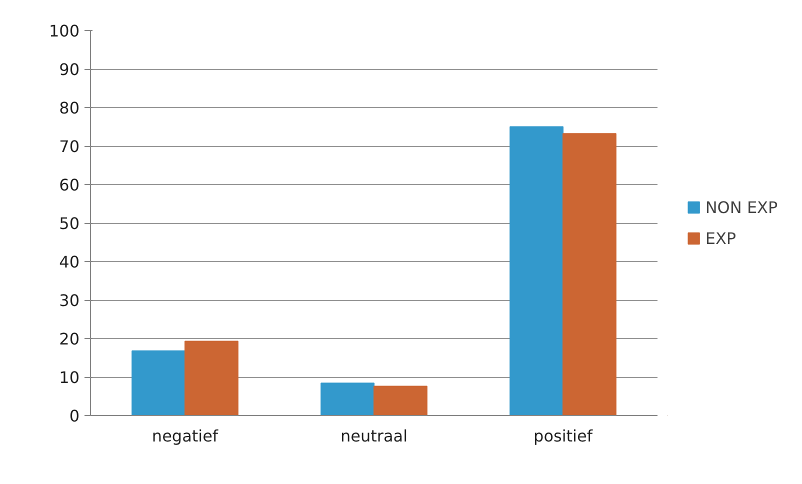  Describe the element at coordinates (69, 262) in the screenshot. I see `y-tick-label: 40` at that location.